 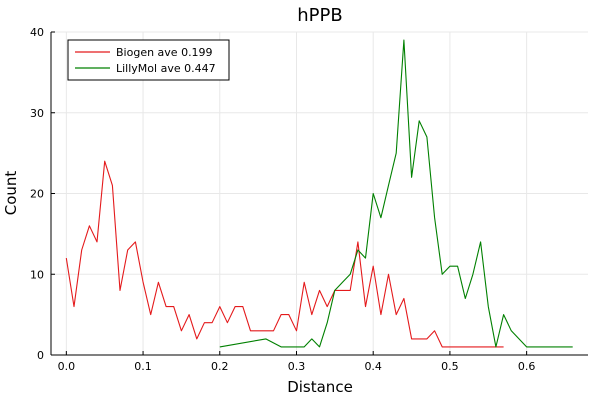 What do you see at coordinates (37, 194) in the screenshot?
I see `y-tick-label: 20` at bounding box center [37, 194].